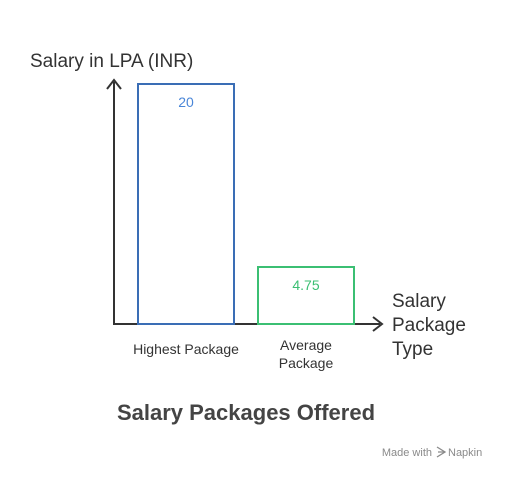  What do you see at coordinates (306, 345) in the screenshot?
I see `category-label-2-line-1: Average` at bounding box center [306, 345].